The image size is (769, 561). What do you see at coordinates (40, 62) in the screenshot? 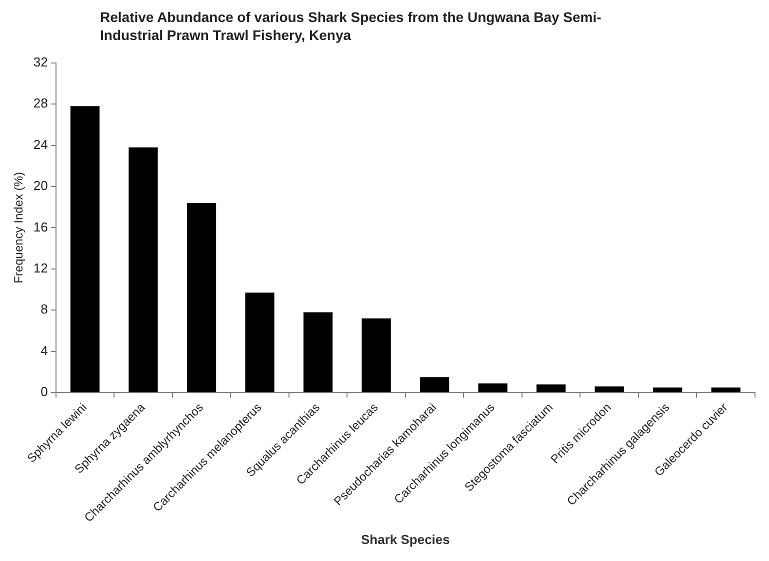
I see `y-tick-label: 32` at bounding box center [40, 62].